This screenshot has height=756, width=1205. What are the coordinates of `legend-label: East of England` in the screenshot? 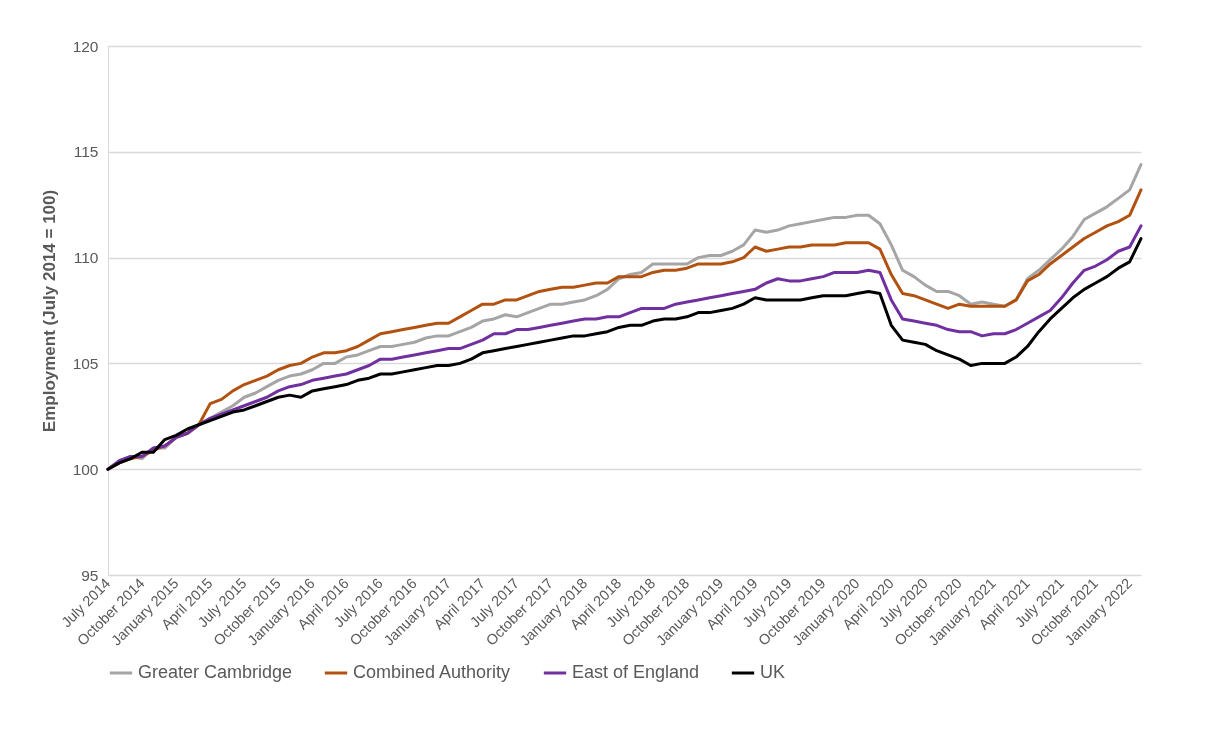 It's located at (636, 672).